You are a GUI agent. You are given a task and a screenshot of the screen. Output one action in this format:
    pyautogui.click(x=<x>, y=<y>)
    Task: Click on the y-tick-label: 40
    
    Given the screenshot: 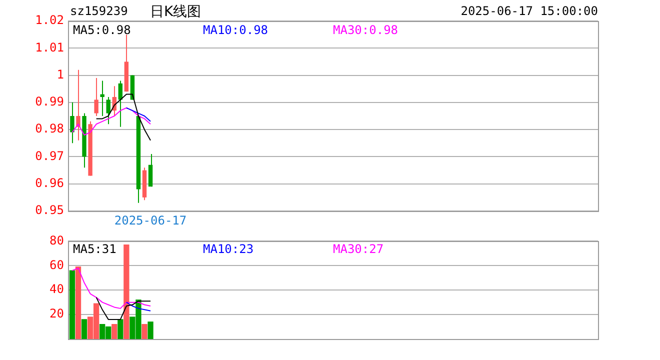 What is the action you would take?
    pyautogui.click(x=57, y=289)
    